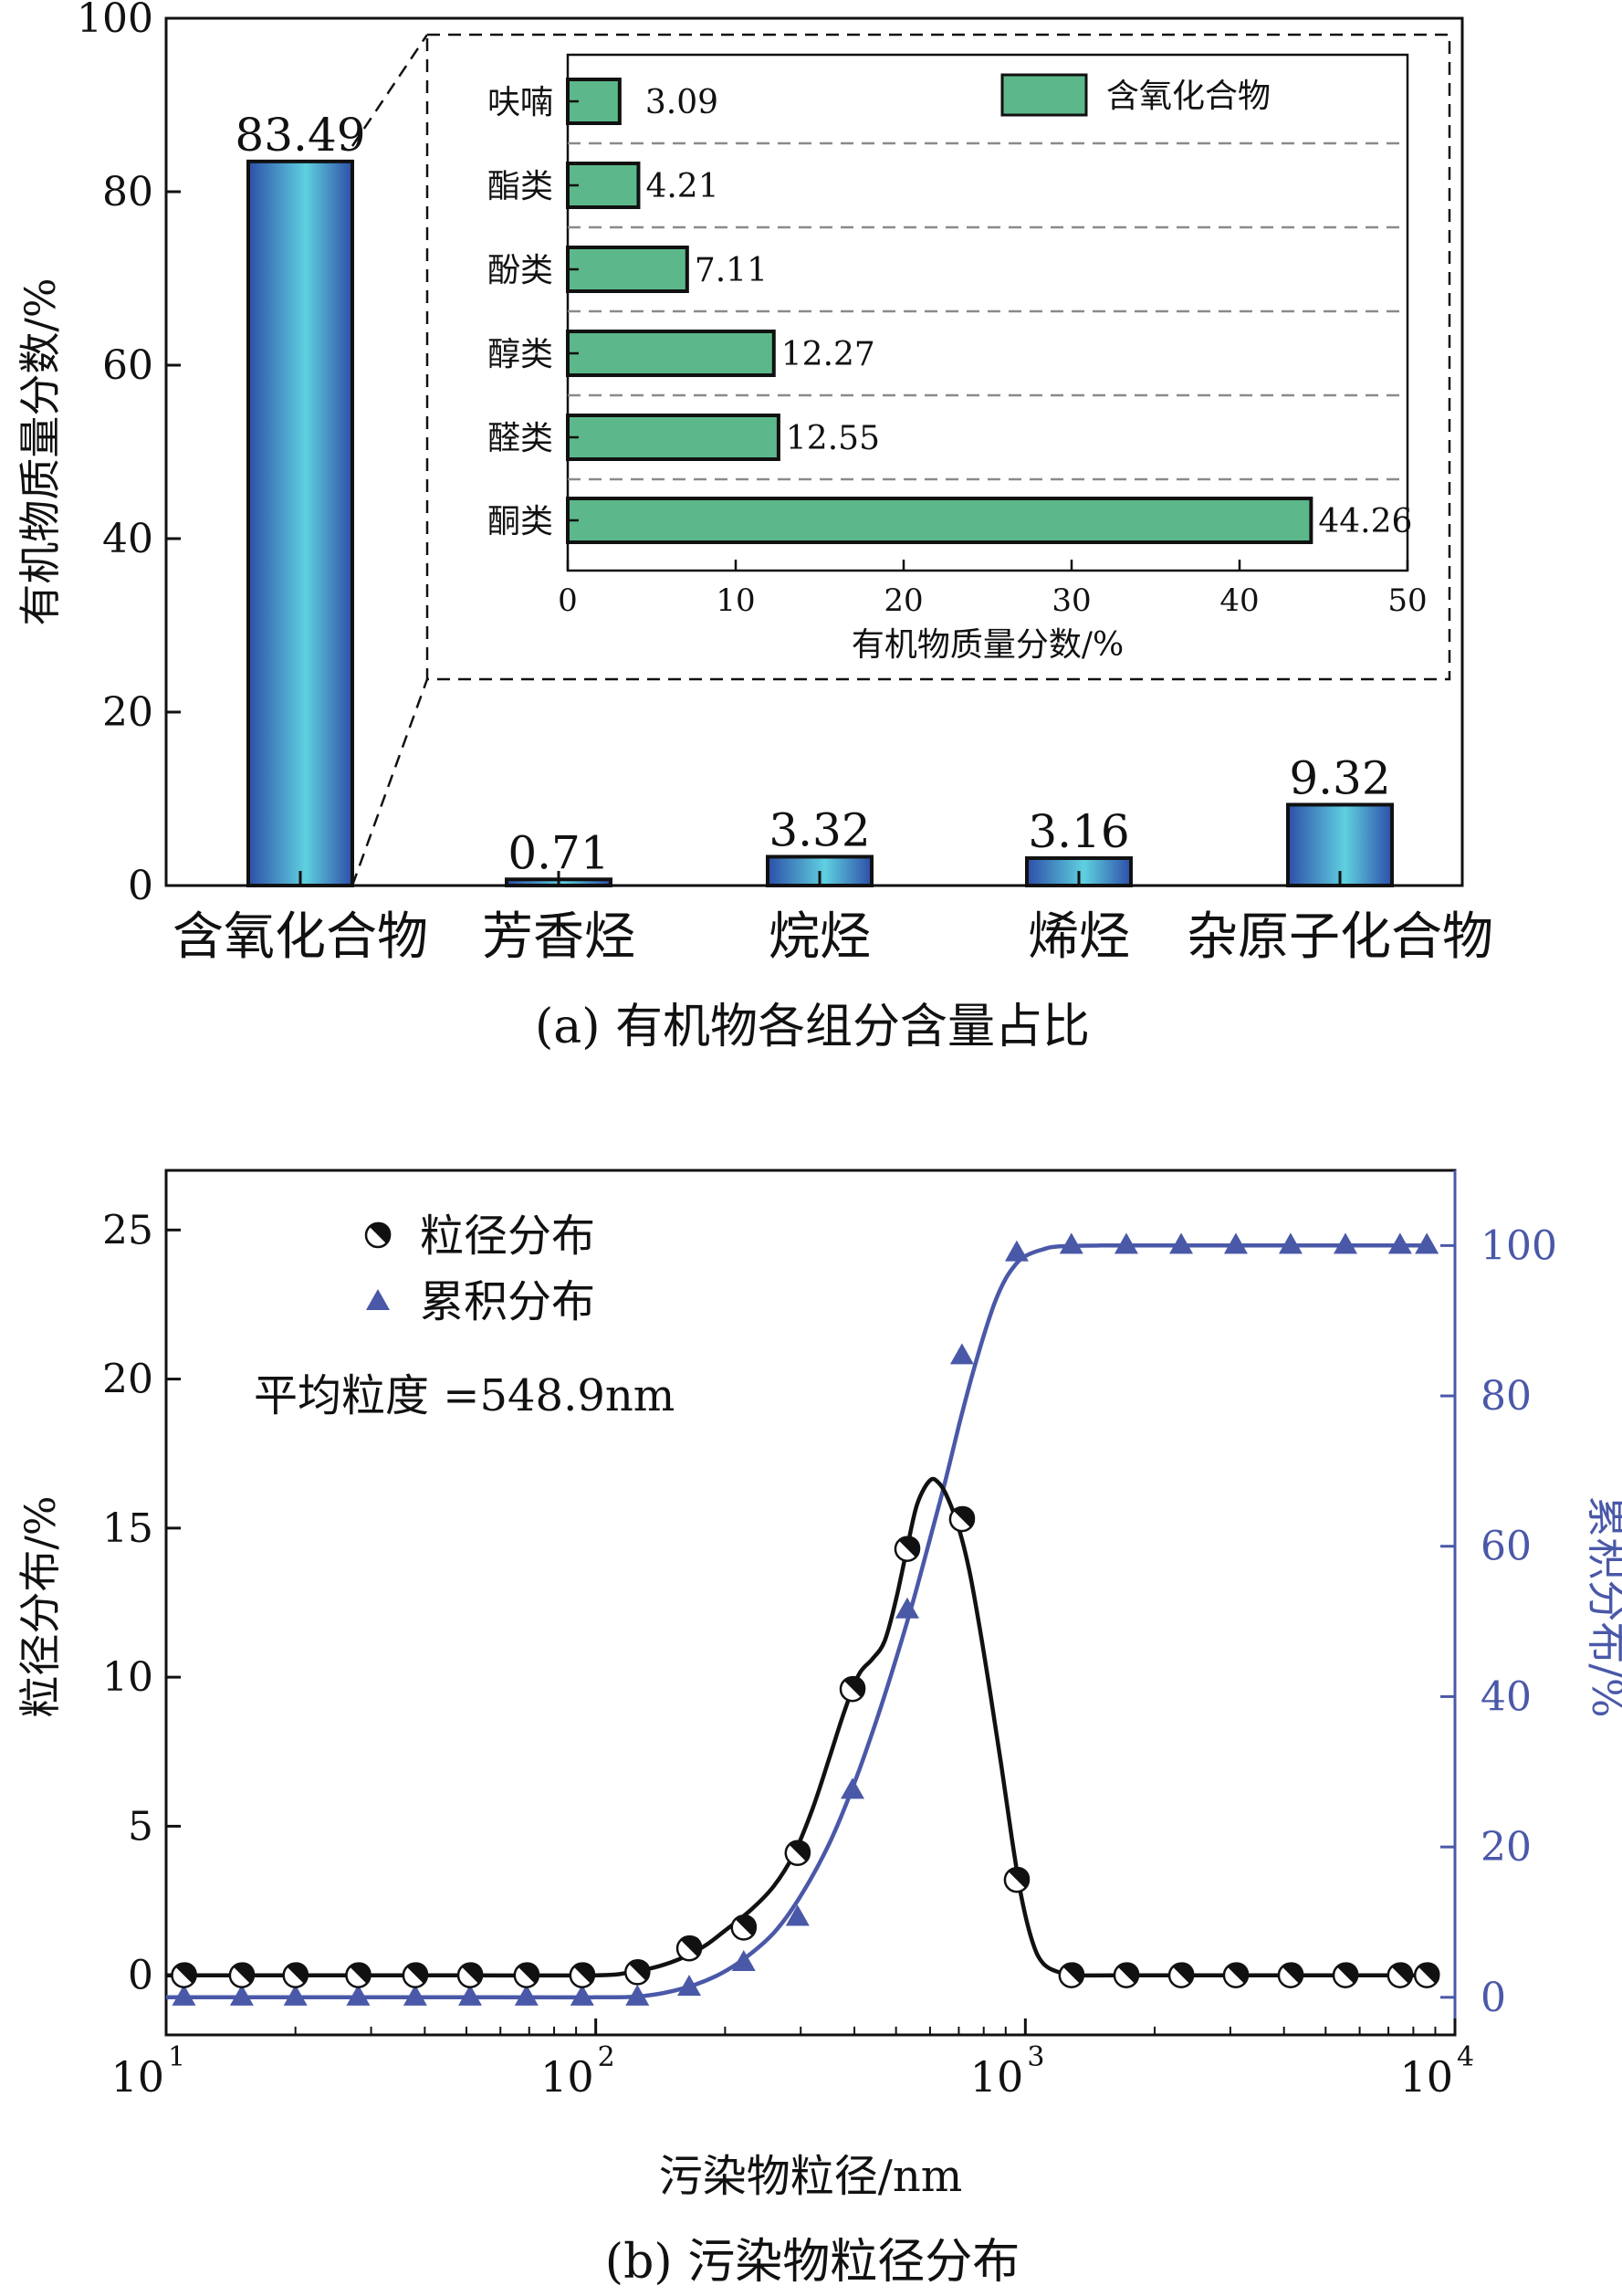 The height and width of the screenshot is (2296, 1622). I want to click on inset-bar-酮类, so click(939, 520).